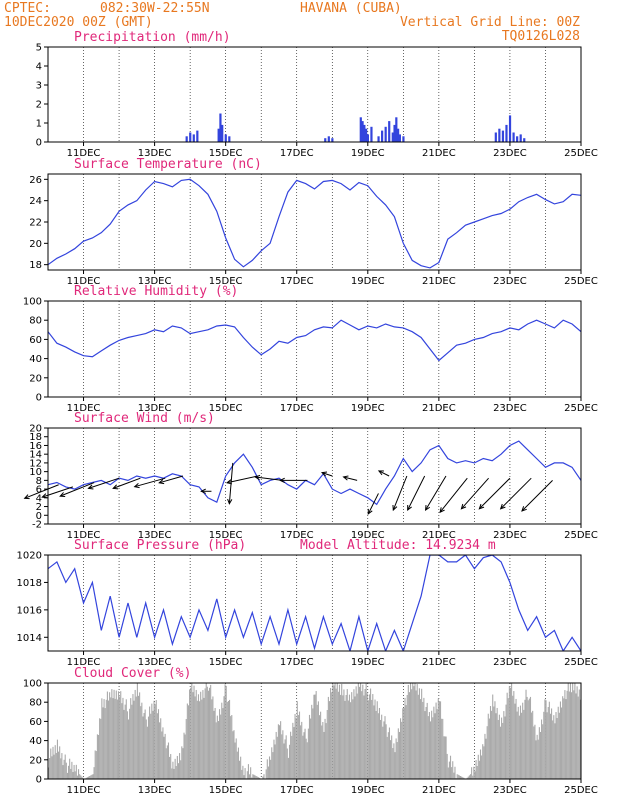 The width and height of the screenshot is (618, 800). Describe the element at coordinates (226, 535) in the screenshot. I see `x-tick-label: 15DEC` at that location.